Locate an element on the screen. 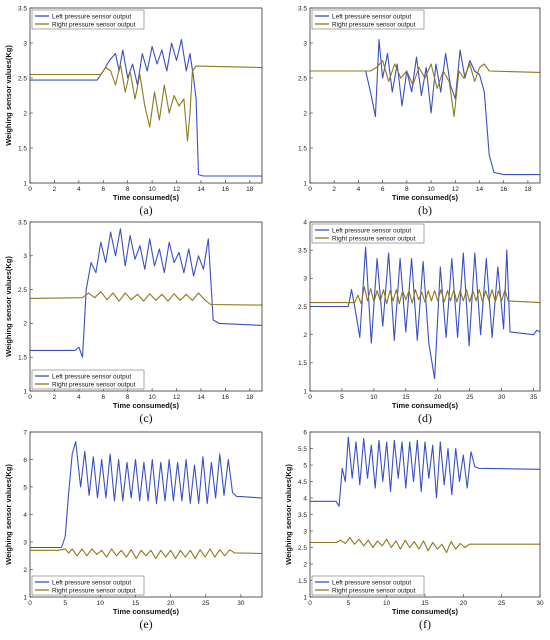 The width and height of the screenshot is (550, 640). panel-label: (d) is located at coordinates (425, 418).